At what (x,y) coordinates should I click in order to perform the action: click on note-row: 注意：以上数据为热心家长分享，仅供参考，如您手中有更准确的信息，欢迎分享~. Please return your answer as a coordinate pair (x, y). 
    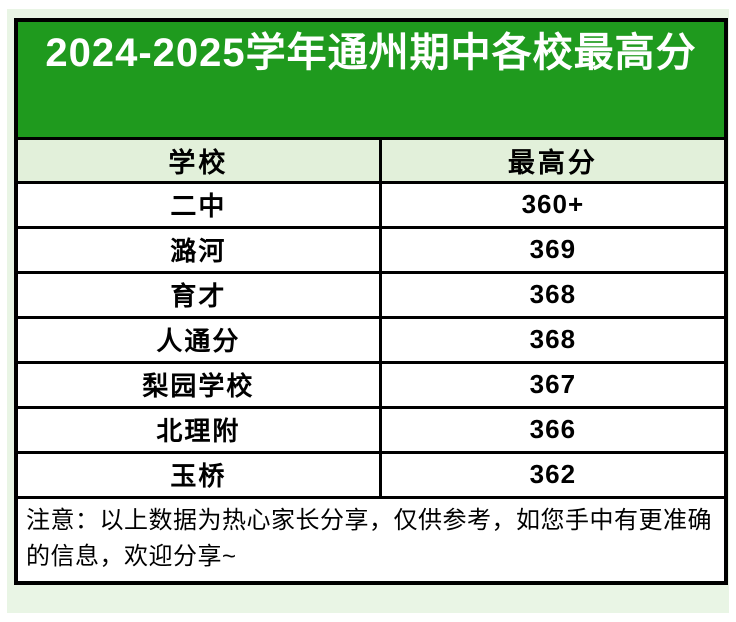
    Looking at the image, I should click on (371, 539).